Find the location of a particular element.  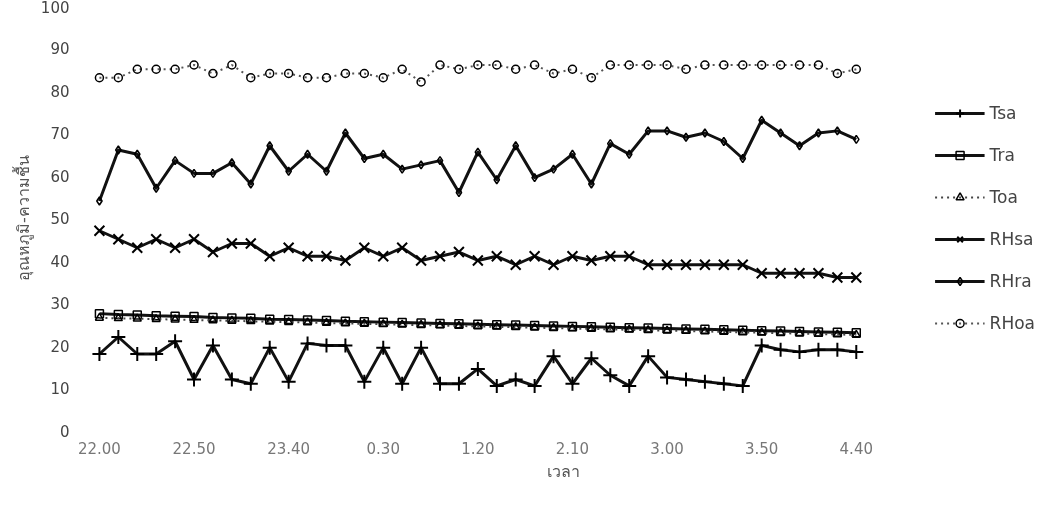

legend-label: Tra is located at coordinates (1002, 154).